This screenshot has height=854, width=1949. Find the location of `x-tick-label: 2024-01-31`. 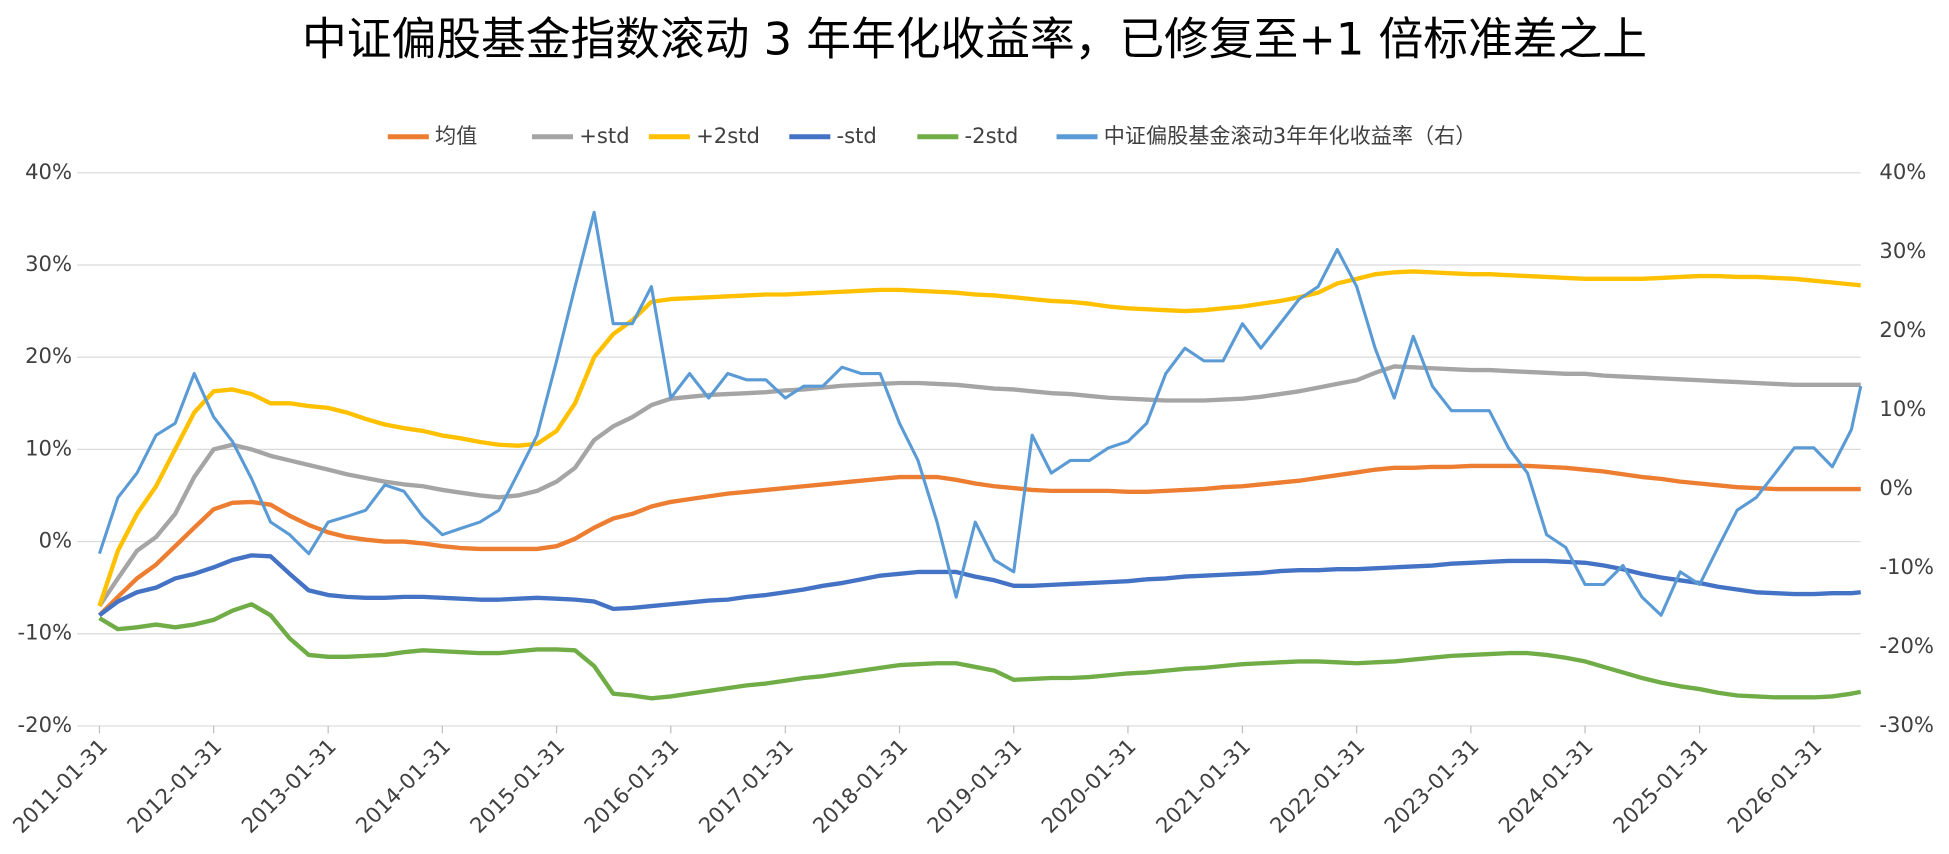

x-tick-label: 2024-01-31 is located at coordinates (1545, 785).